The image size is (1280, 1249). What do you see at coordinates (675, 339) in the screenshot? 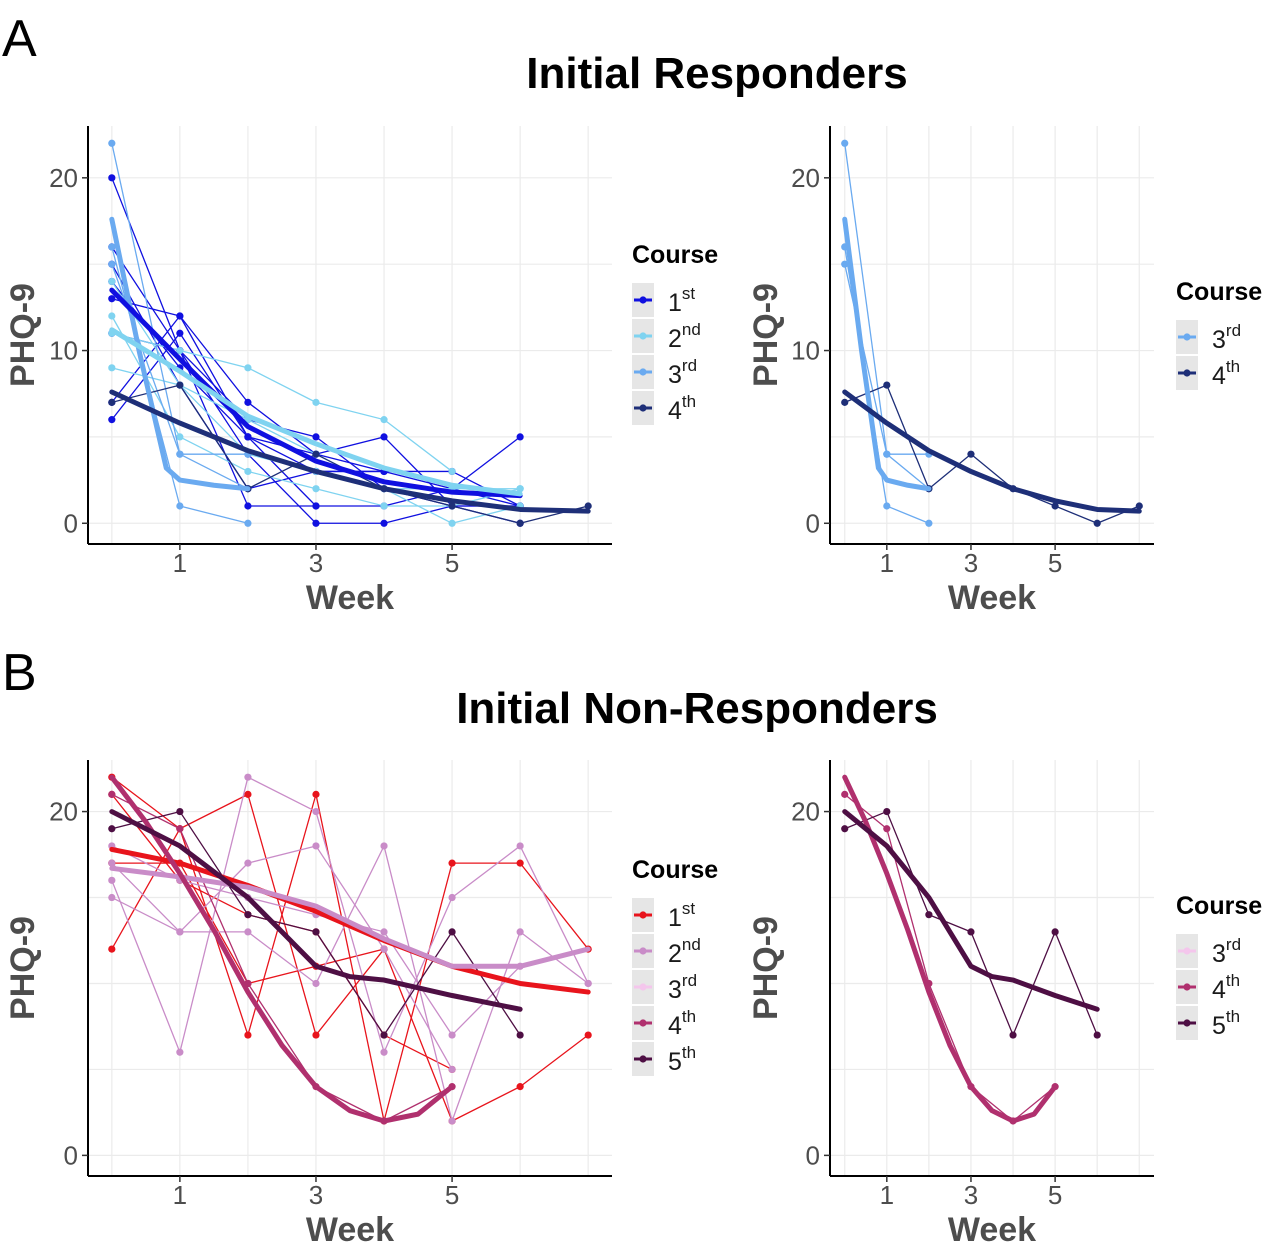
I see `legend-label-base: 2` at bounding box center [675, 339].